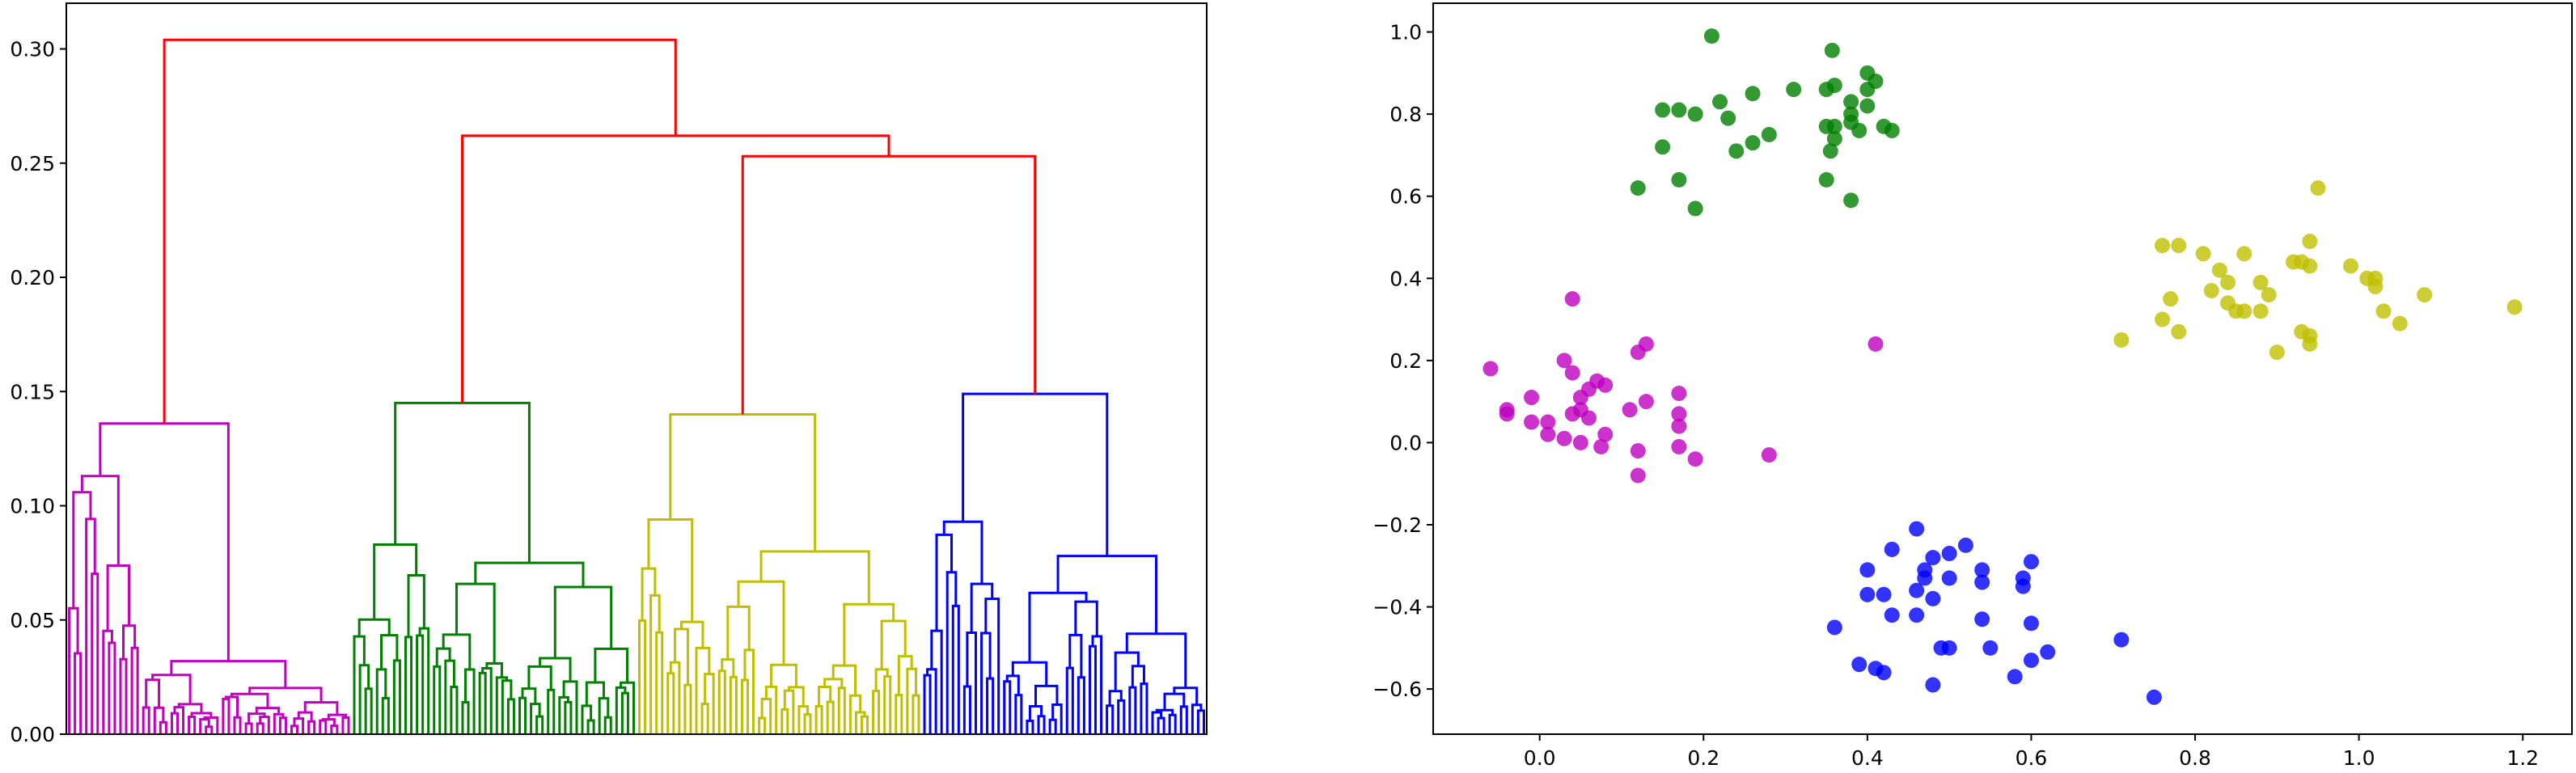 This screenshot has width=2576, height=773. Describe the element at coordinates (2195, 758) in the screenshot. I see `scatter-x-tick-label: 0.8` at that location.